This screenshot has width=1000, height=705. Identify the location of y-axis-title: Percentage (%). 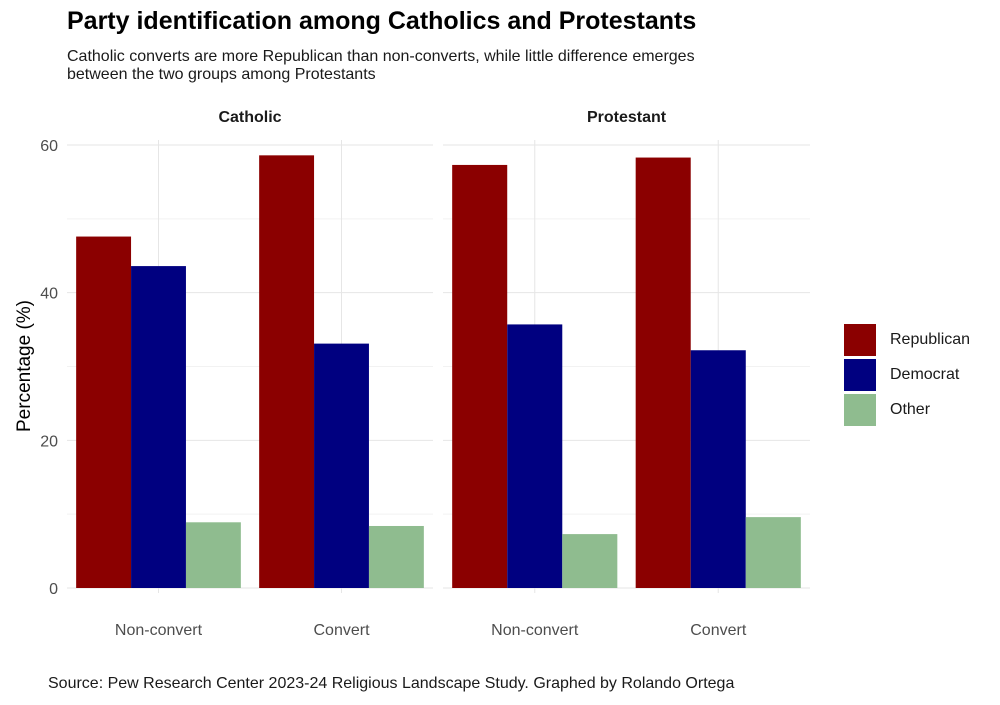
(24, 366).